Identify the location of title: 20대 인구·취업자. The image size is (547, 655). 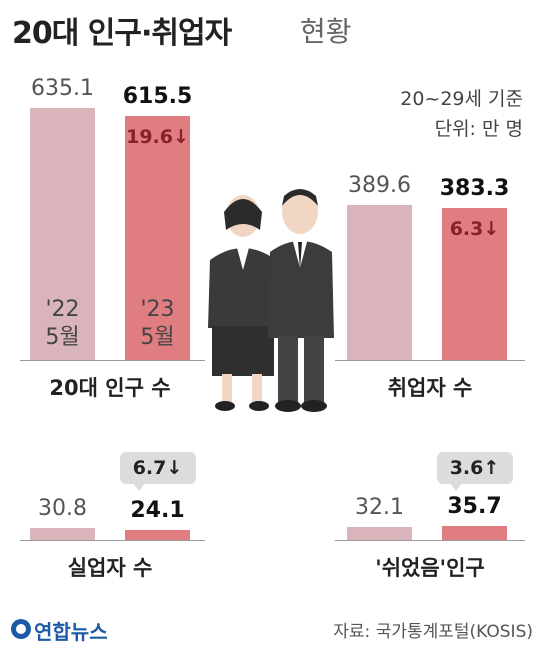
(122, 33).